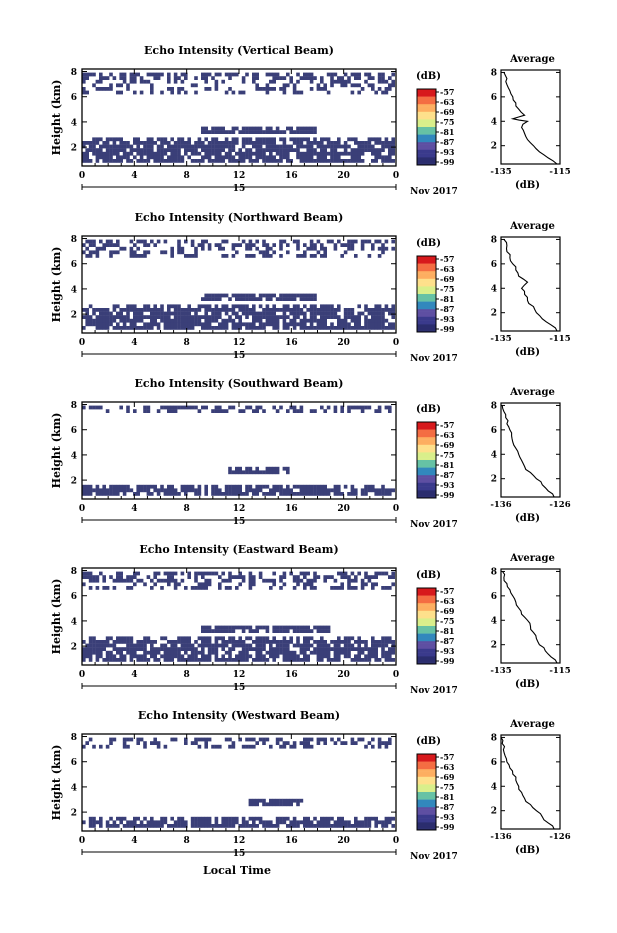  What do you see at coordinates (527, 518) in the screenshot?
I see `average-x-axis-label: (dB)` at bounding box center [527, 518].